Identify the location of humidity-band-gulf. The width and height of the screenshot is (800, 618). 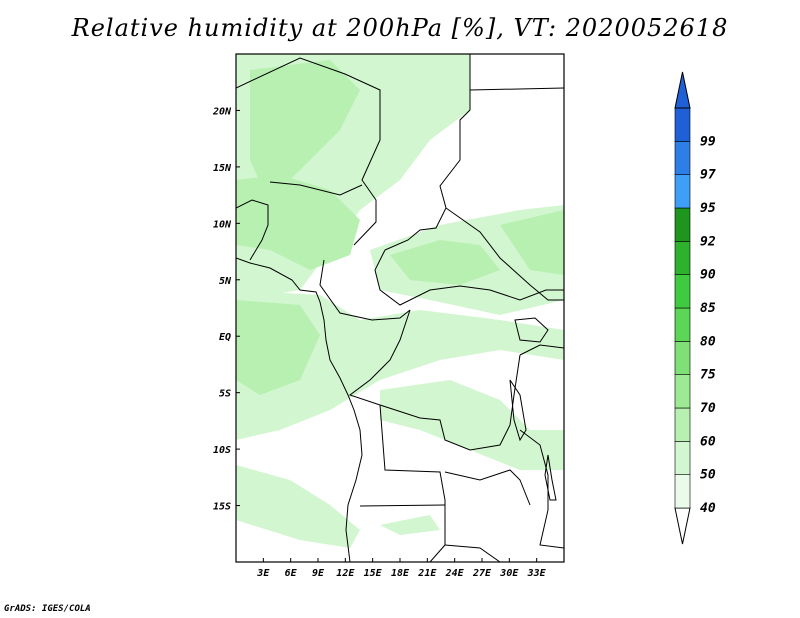
(278, 347).